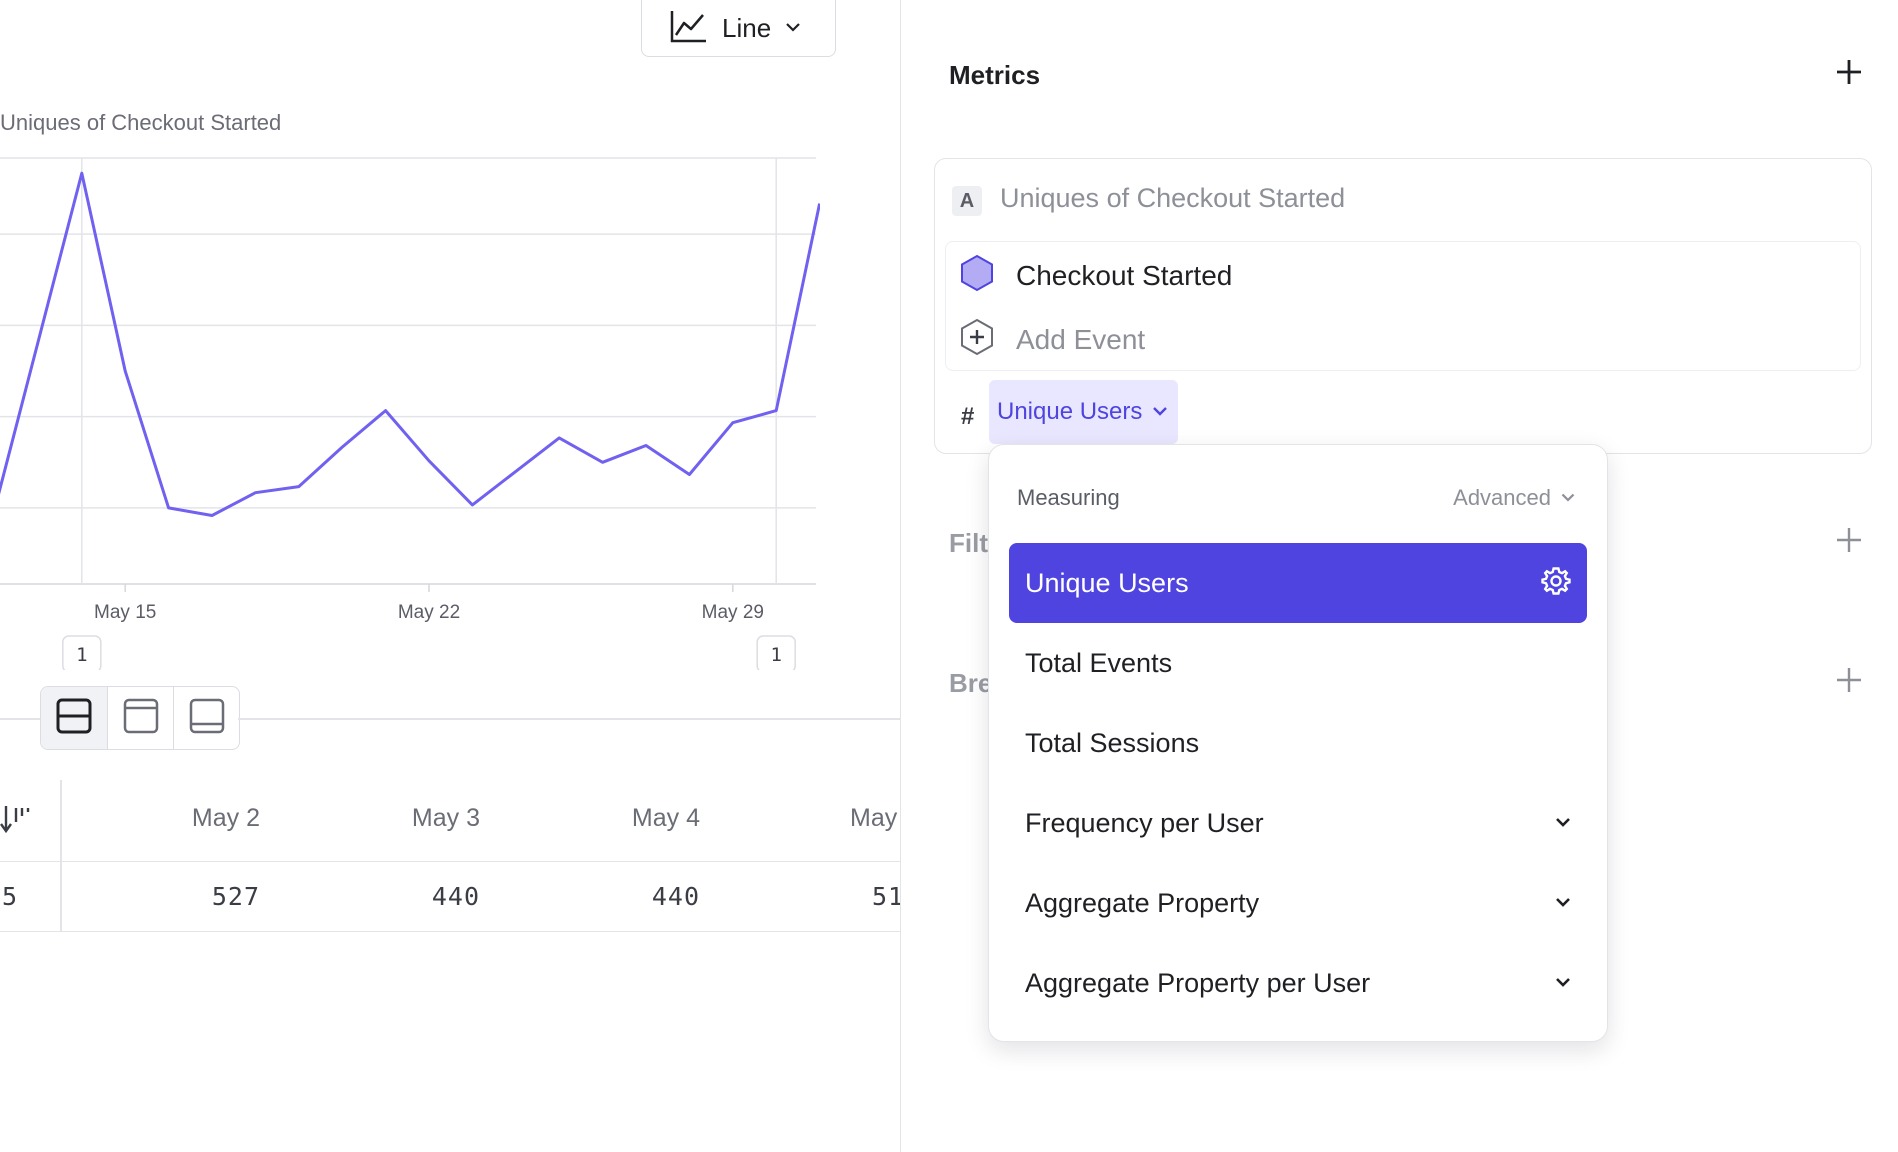 Image resolution: width=1898 pixels, height=1152 pixels. I want to click on add-filter-button, so click(1849, 542).